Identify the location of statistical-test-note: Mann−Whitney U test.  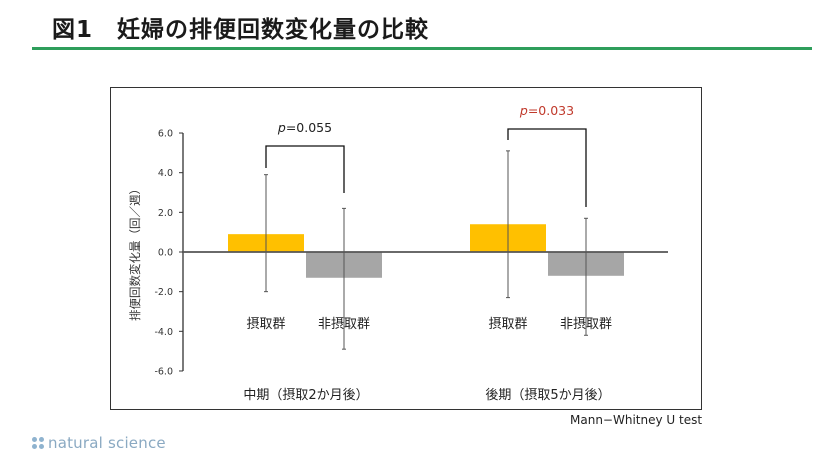
(636, 420).